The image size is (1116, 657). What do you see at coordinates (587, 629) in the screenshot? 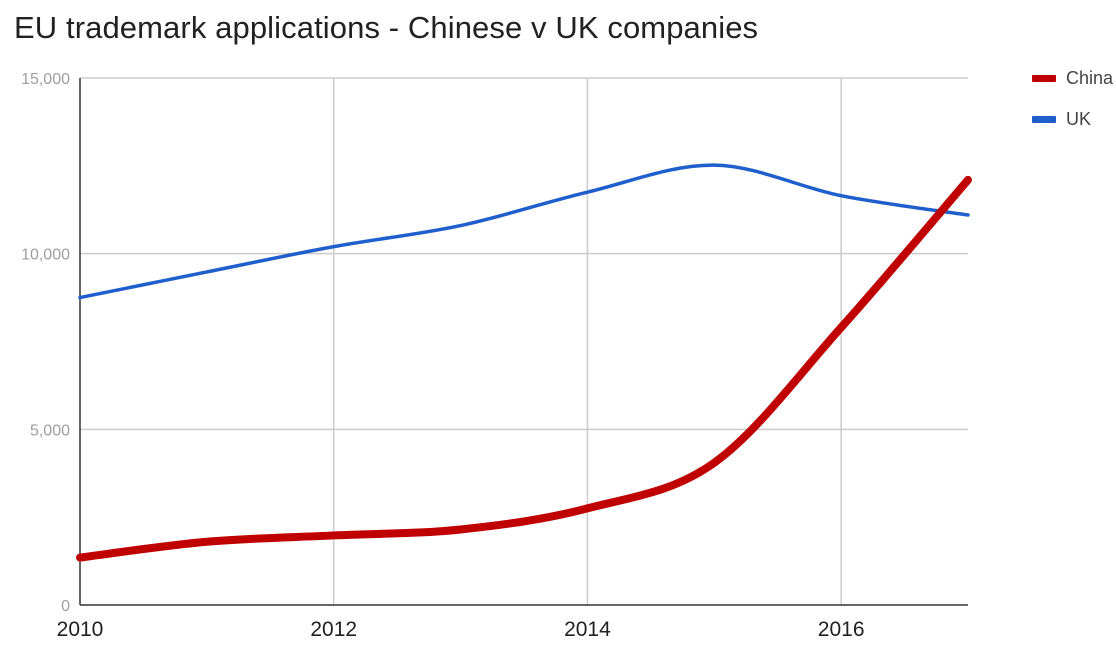
I see `x-tick-label: 2014` at bounding box center [587, 629].